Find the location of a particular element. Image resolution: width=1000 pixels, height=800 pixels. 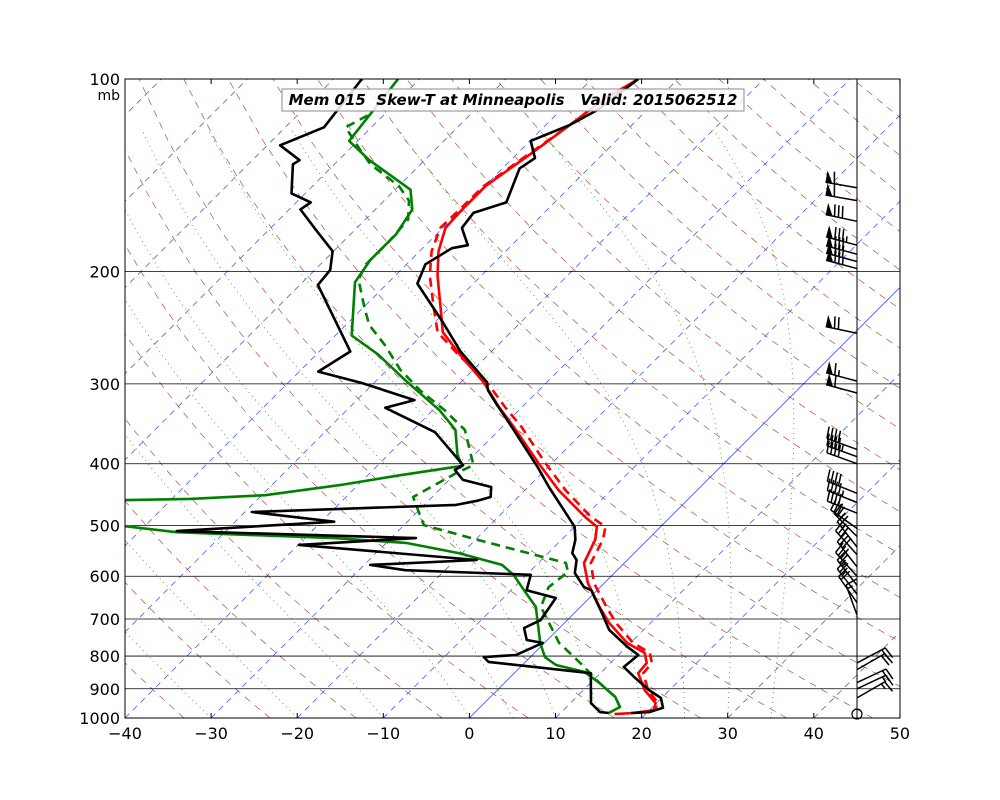

y-tick-label: 700 is located at coordinates (104, 619).